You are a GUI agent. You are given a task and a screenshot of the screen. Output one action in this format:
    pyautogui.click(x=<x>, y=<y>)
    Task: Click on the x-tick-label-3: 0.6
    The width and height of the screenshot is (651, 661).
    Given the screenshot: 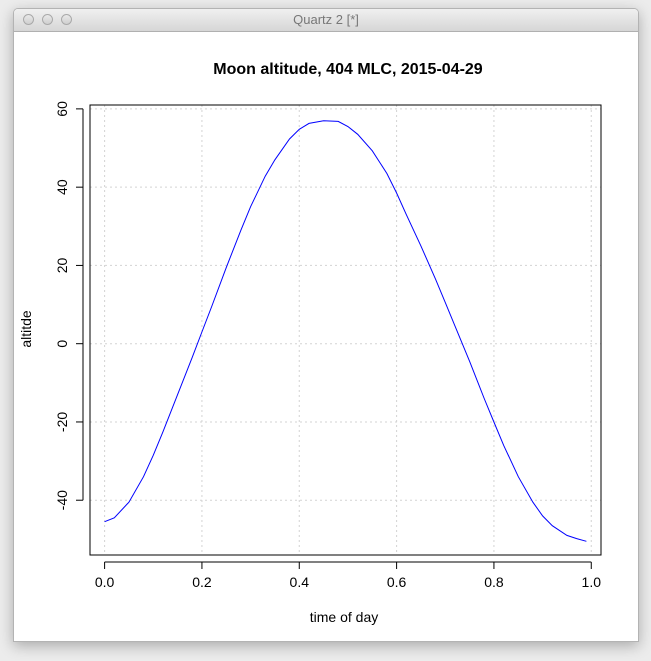 What is the action you would take?
    pyautogui.click(x=397, y=582)
    